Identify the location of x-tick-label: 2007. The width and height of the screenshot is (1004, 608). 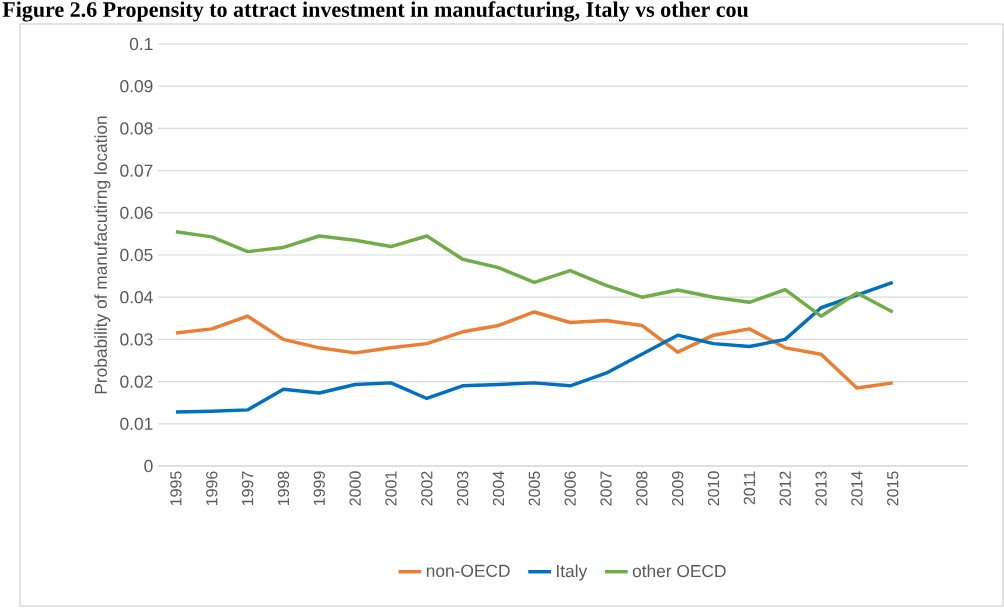
(606, 488).